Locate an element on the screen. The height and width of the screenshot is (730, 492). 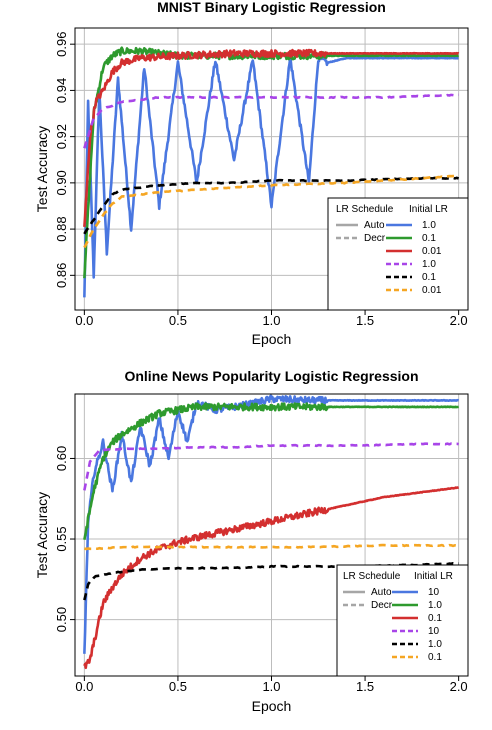
y-tick-label: 0.50 is located at coordinates (61, 619).